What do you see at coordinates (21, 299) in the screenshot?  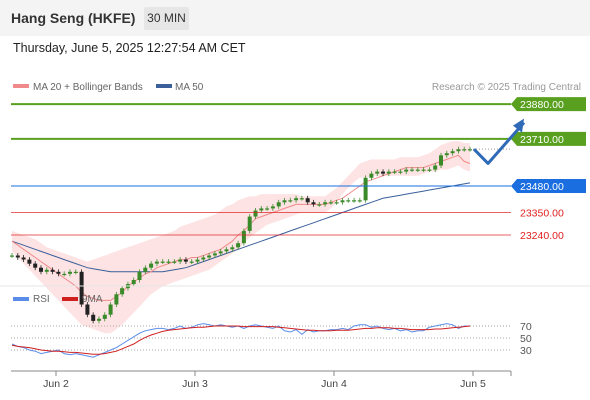 I see `legend-swatch-rsi` at bounding box center [21, 299].